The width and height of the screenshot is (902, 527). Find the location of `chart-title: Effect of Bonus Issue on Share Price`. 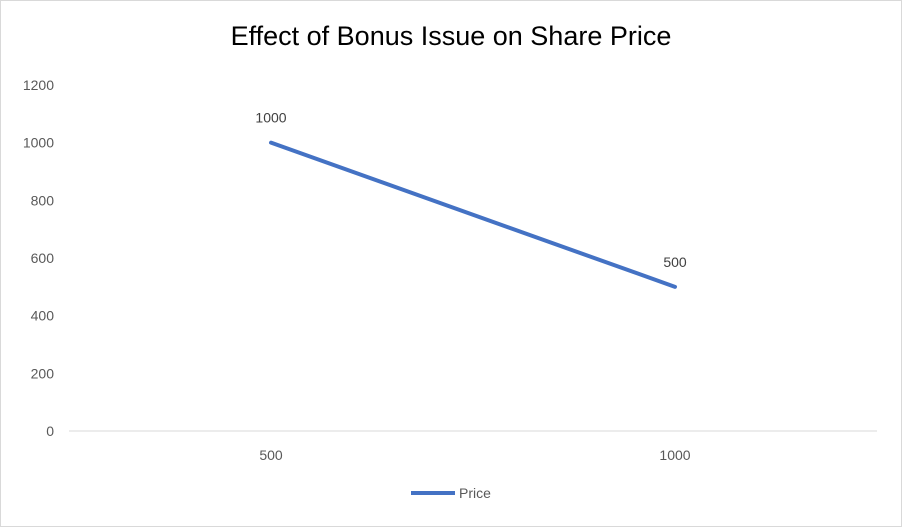

chart-title: Effect of Bonus Issue on Share Price is located at coordinates (451, 36).